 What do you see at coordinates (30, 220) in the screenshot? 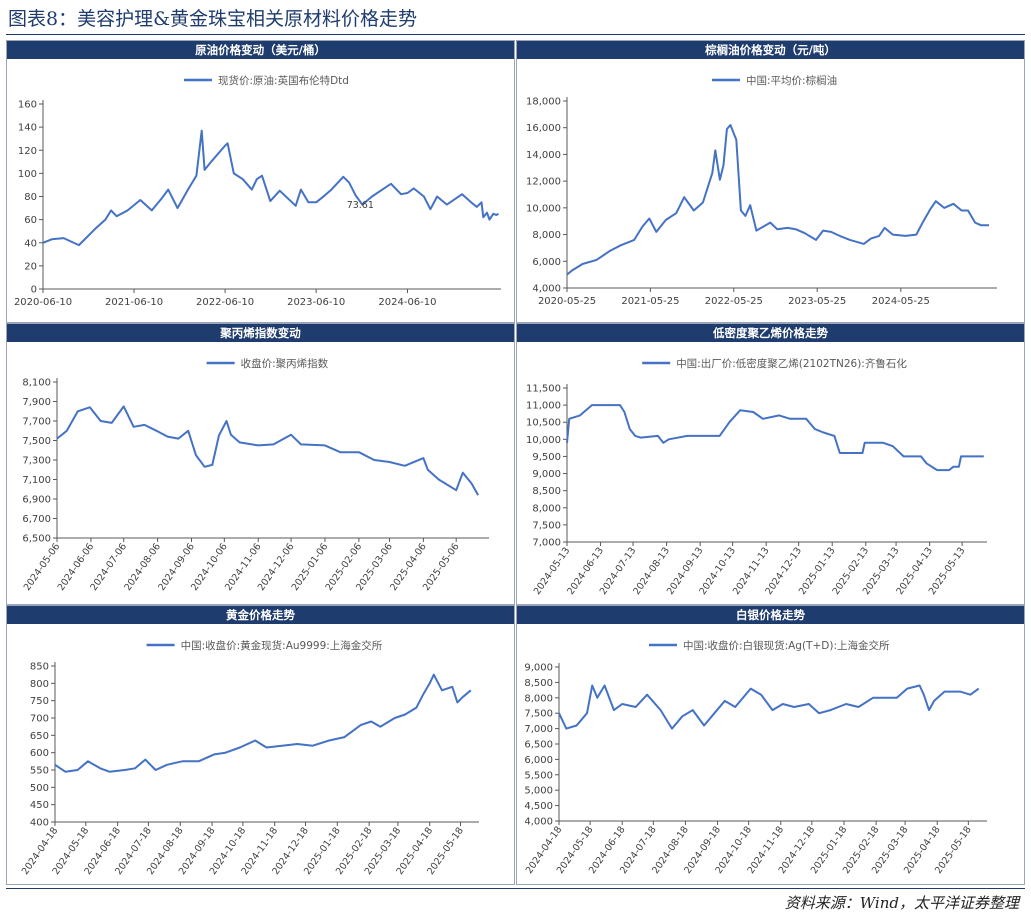
I see `y-tick-label: 60` at bounding box center [30, 220].